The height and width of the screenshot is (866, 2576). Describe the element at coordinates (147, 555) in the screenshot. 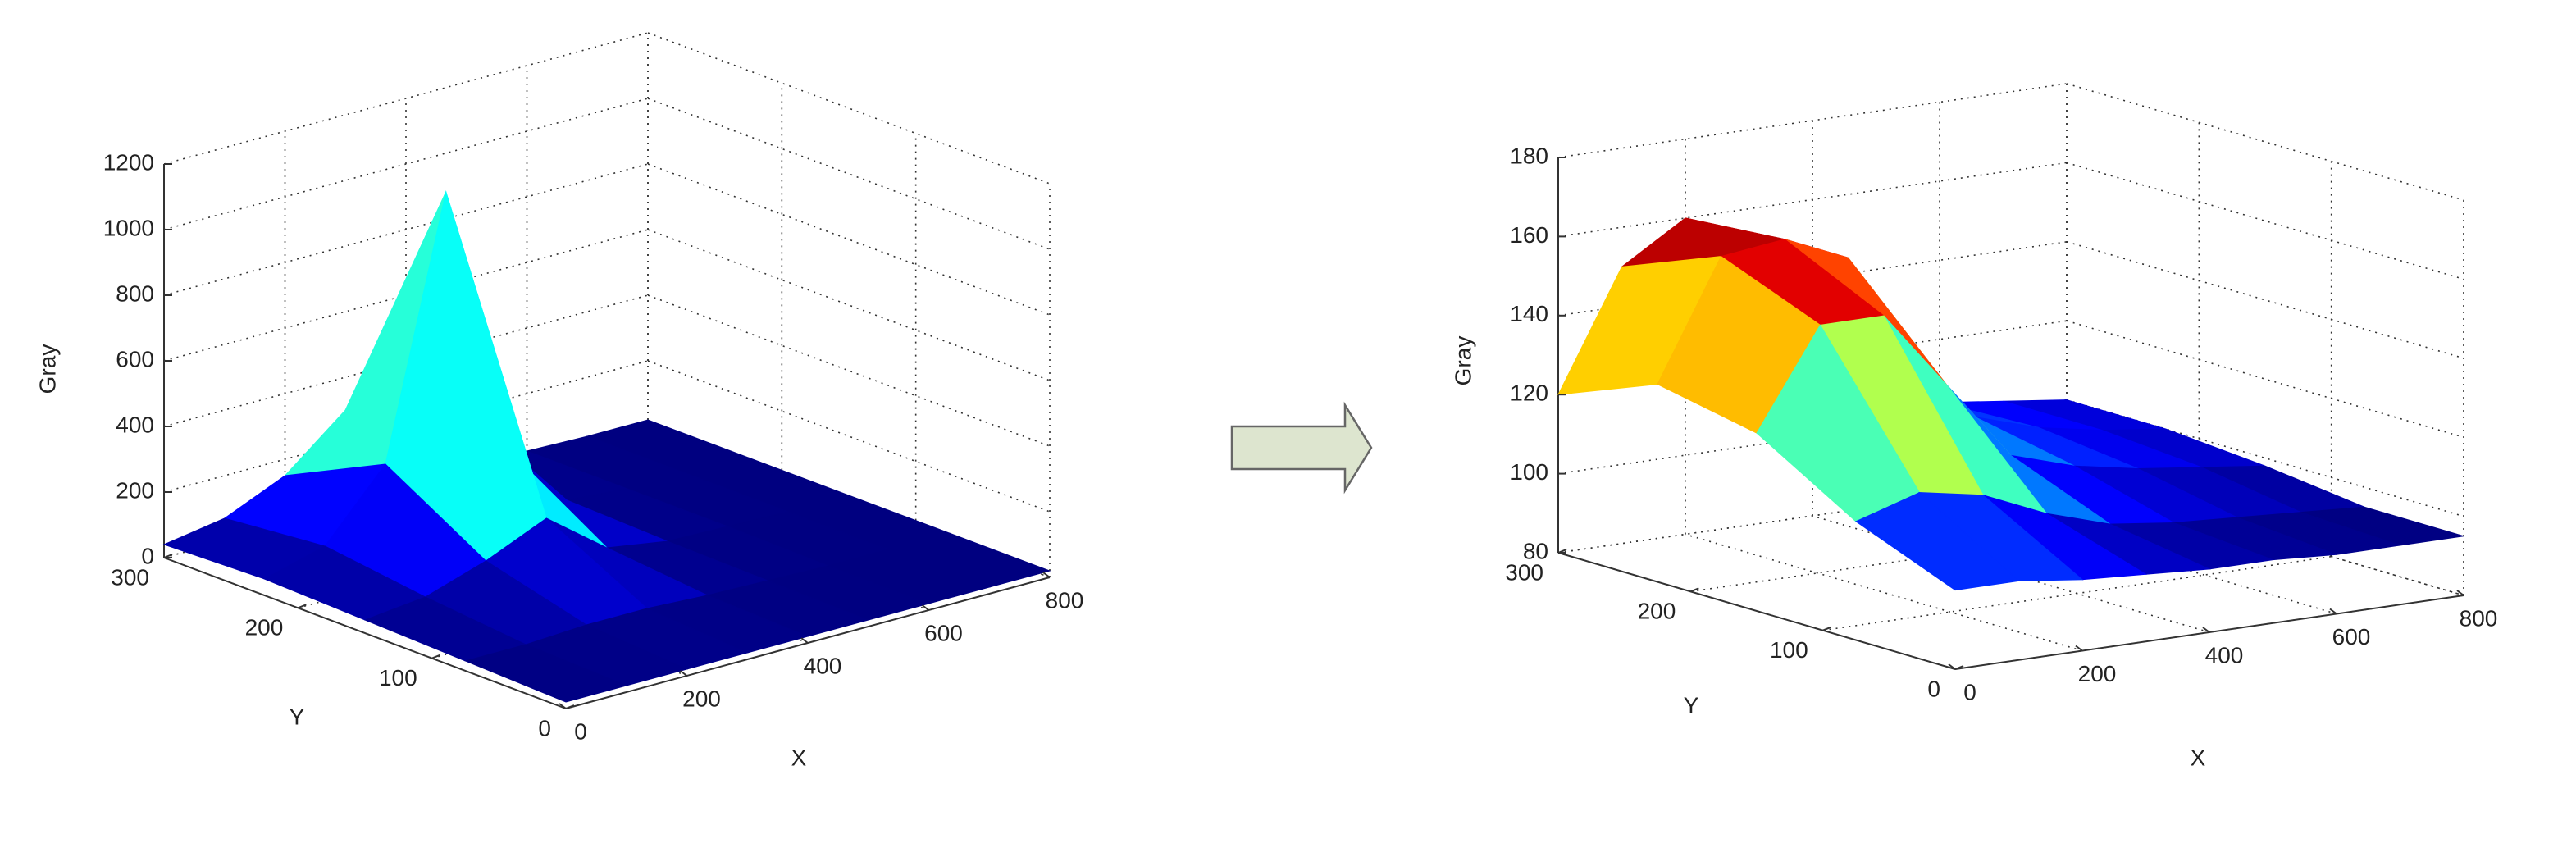

I see `z-tick-label: 0` at that location.